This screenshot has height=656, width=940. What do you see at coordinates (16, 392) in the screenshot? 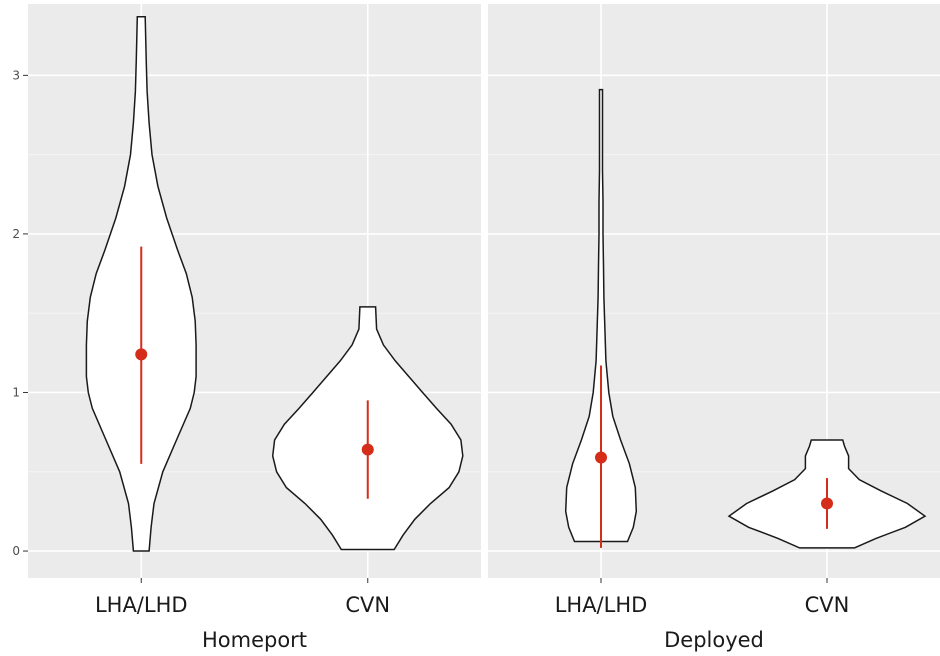
I see `y-tick-label: 1` at bounding box center [16, 392].